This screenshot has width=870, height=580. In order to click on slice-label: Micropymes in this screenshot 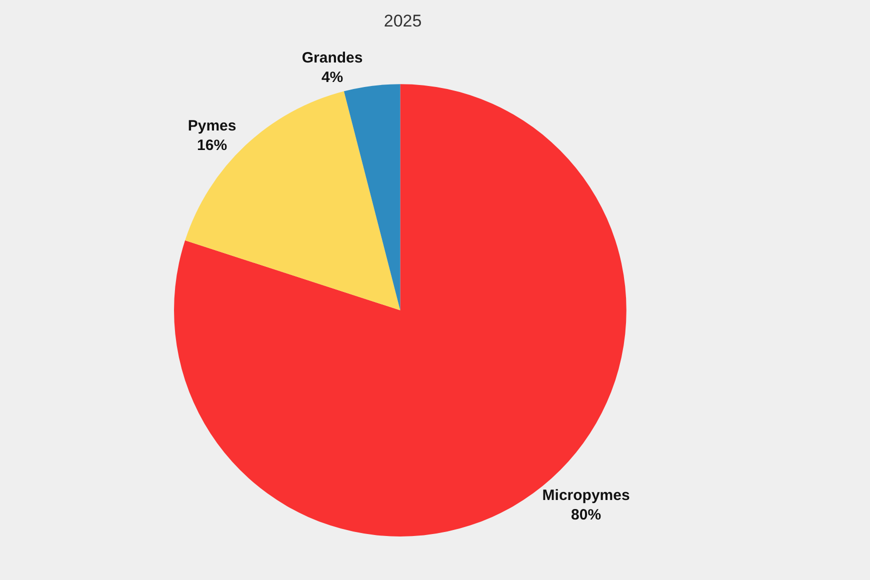, I will do `click(586, 495)`.